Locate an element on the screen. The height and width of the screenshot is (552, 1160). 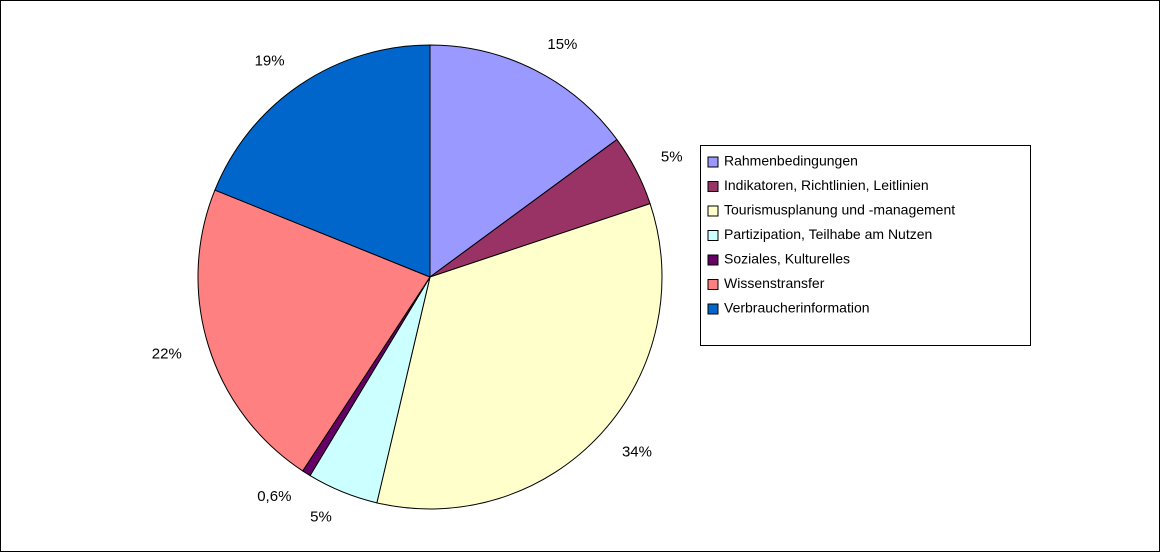
legend-box is located at coordinates (865, 245).